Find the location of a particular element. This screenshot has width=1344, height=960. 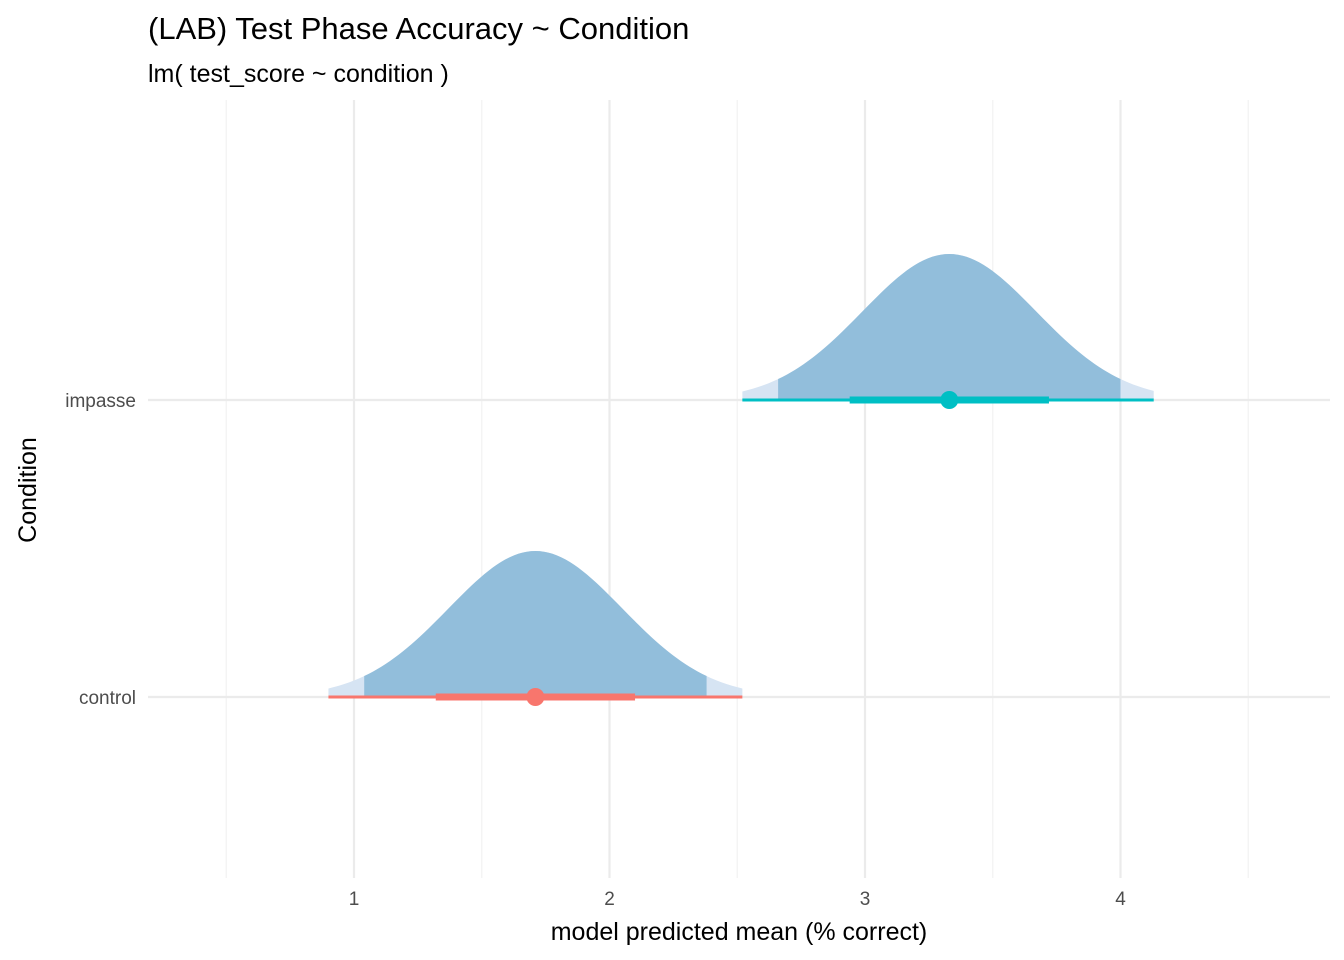

density-inner-impasse is located at coordinates (949, 327).